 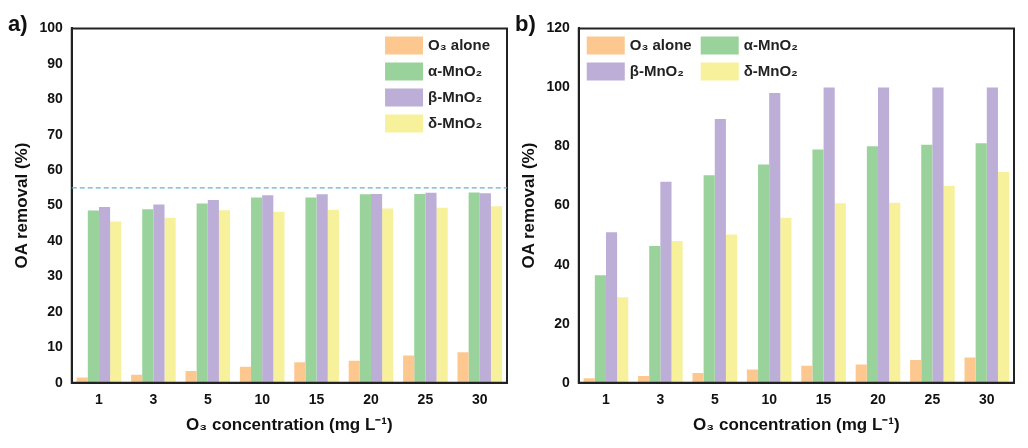 What do you see at coordinates (660, 399) in the screenshot?
I see `x-tick-label: 3` at bounding box center [660, 399].